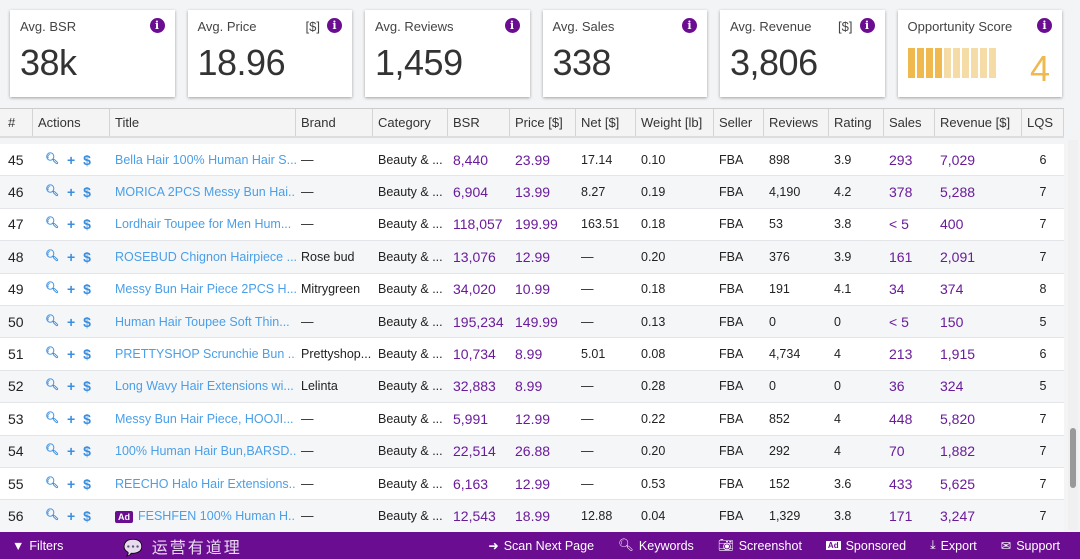  Describe the element at coordinates (953, 545) in the screenshot. I see `export-button: ⤓ Export` at that location.